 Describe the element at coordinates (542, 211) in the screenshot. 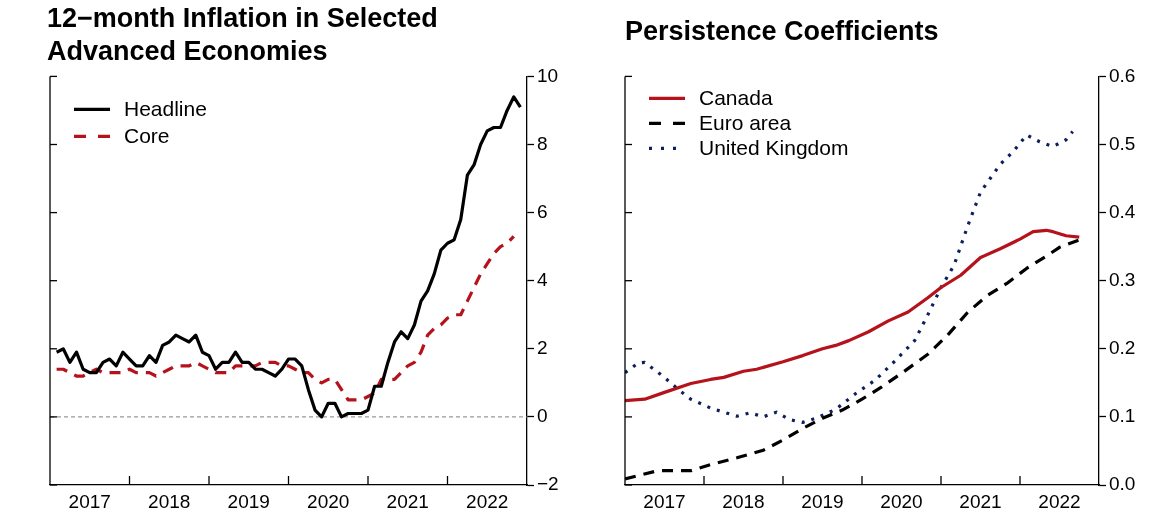

I see `y-tick-label: 6` at that location.